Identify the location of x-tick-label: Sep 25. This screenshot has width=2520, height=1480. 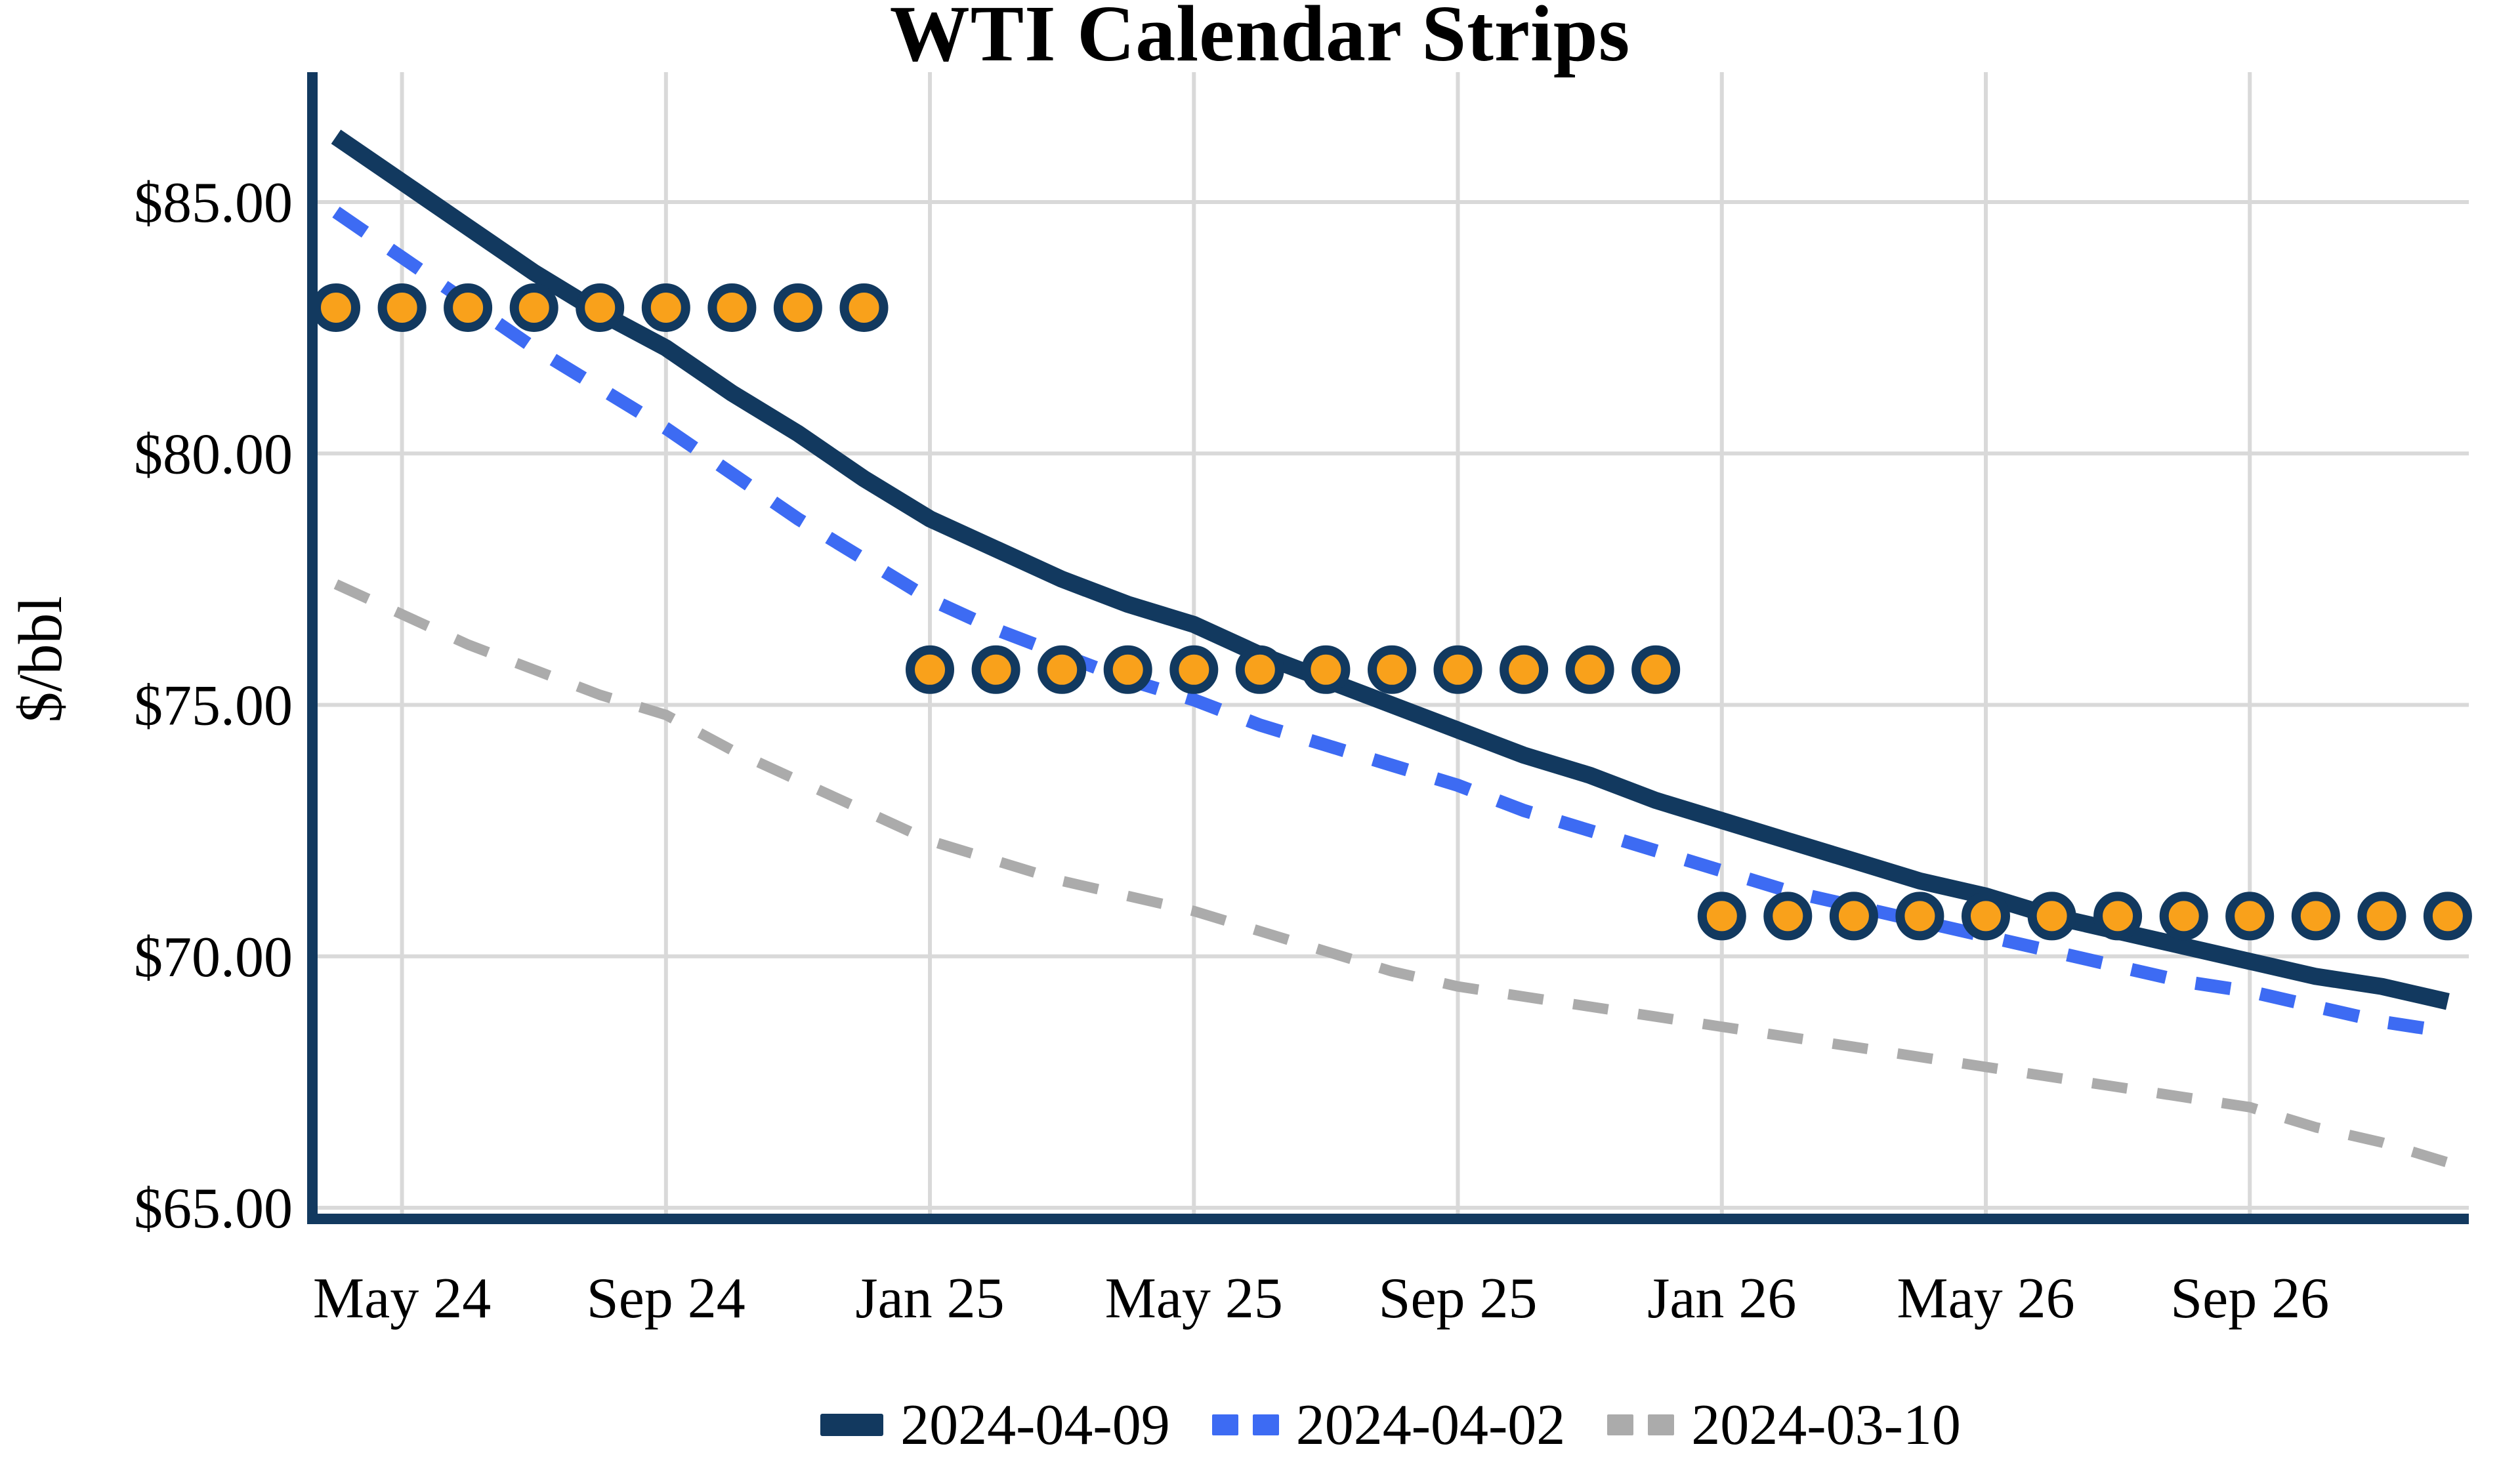
(1458, 1298).